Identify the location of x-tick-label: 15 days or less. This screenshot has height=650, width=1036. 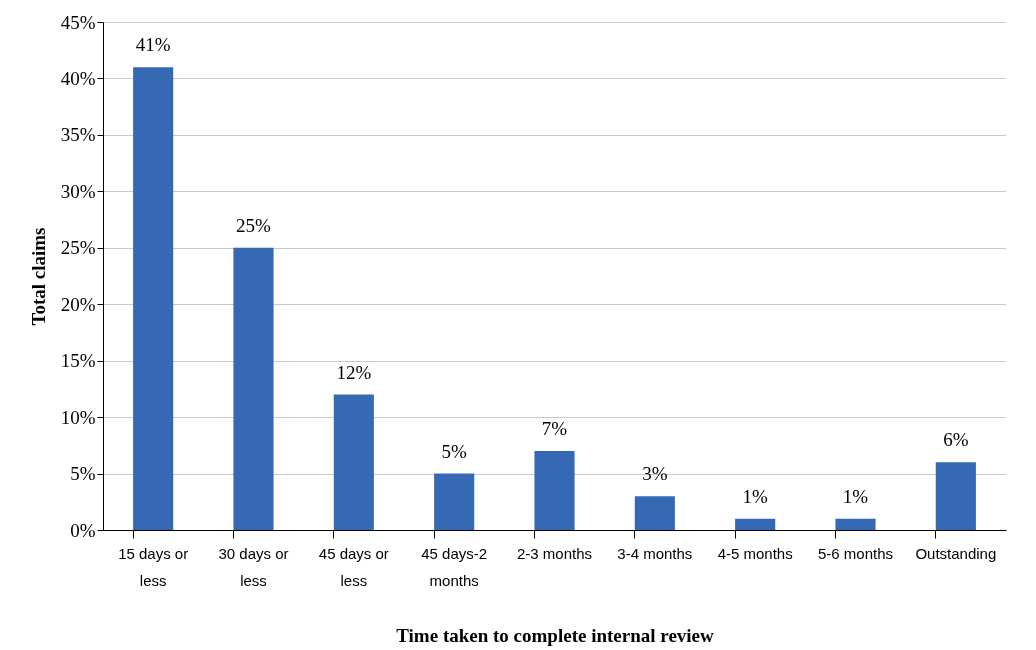
(153, 566).